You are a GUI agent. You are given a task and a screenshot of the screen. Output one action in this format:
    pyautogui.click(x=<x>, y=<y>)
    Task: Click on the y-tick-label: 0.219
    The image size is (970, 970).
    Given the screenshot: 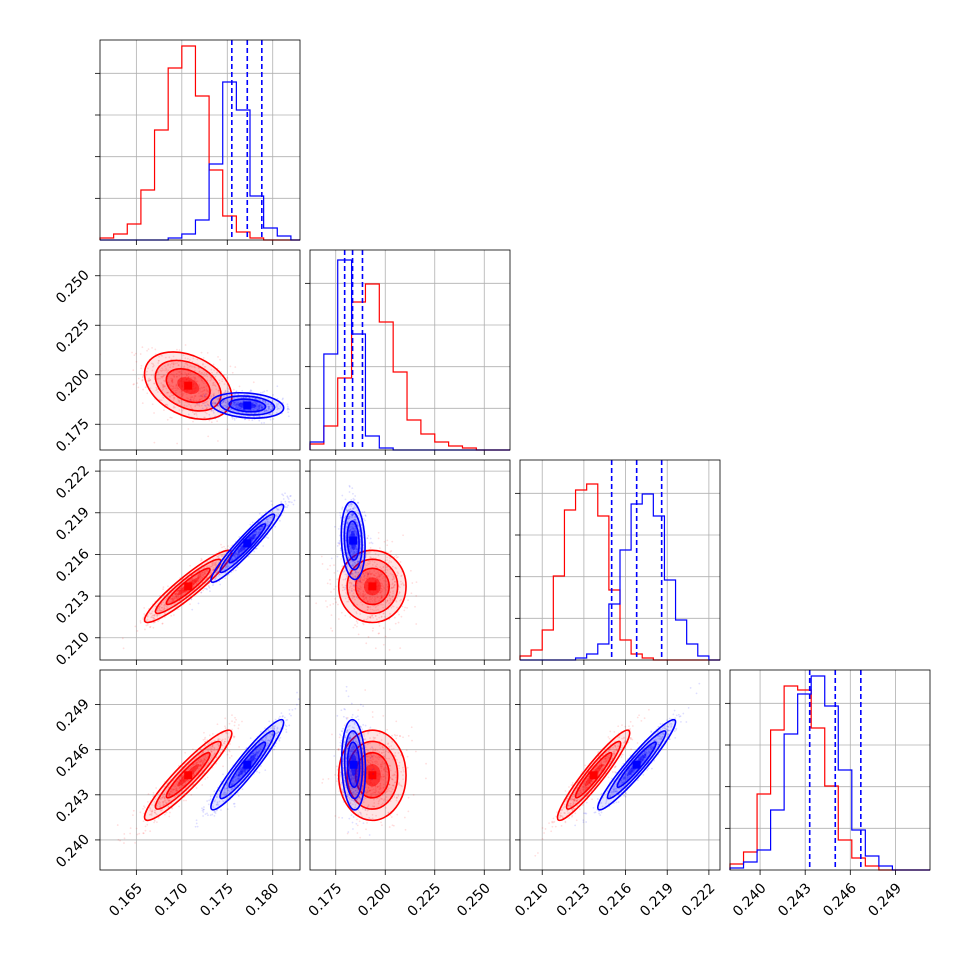 What is the action you would take?
    pyautogui.click(x=73, y=524)
    